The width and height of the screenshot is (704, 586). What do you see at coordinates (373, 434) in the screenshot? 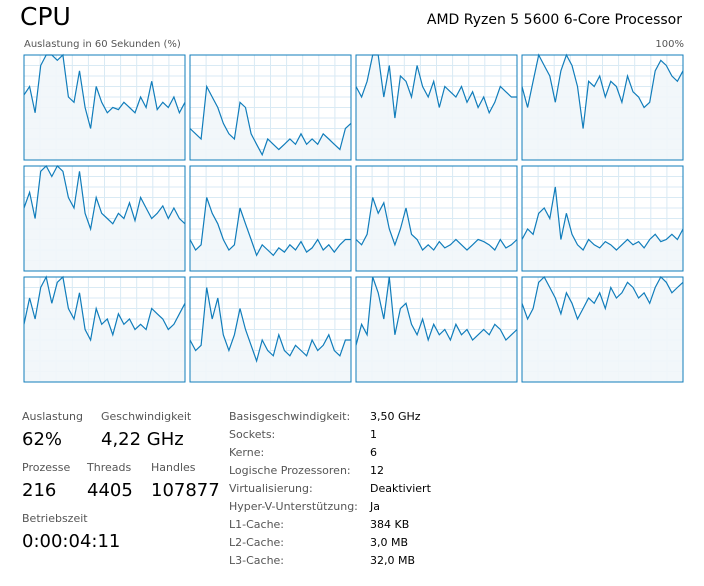
I see `detail-value: 1` at bounding box center [373, 434].